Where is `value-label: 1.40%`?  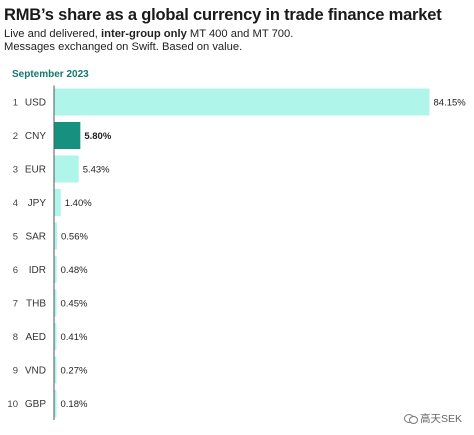 value-label: 1.40% is located at coordinates (78, 203).